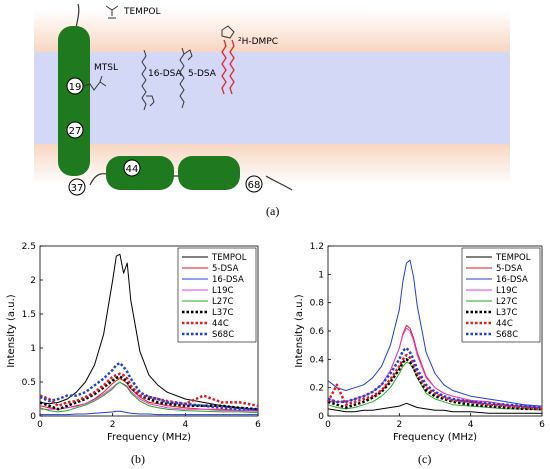  I want to click on y-tick-label-c-5: 1, so click(321, 275).